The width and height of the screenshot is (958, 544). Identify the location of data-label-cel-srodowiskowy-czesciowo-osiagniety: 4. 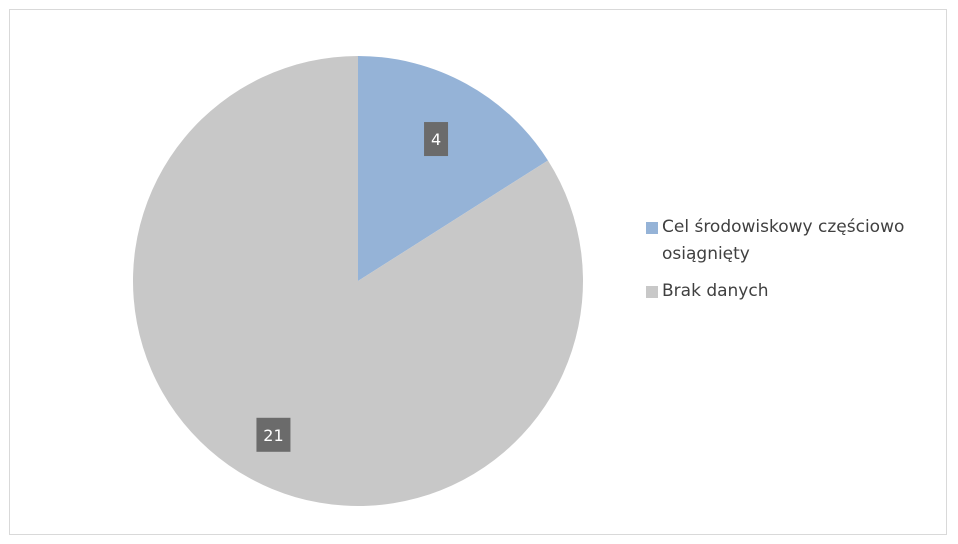
(436, 139).